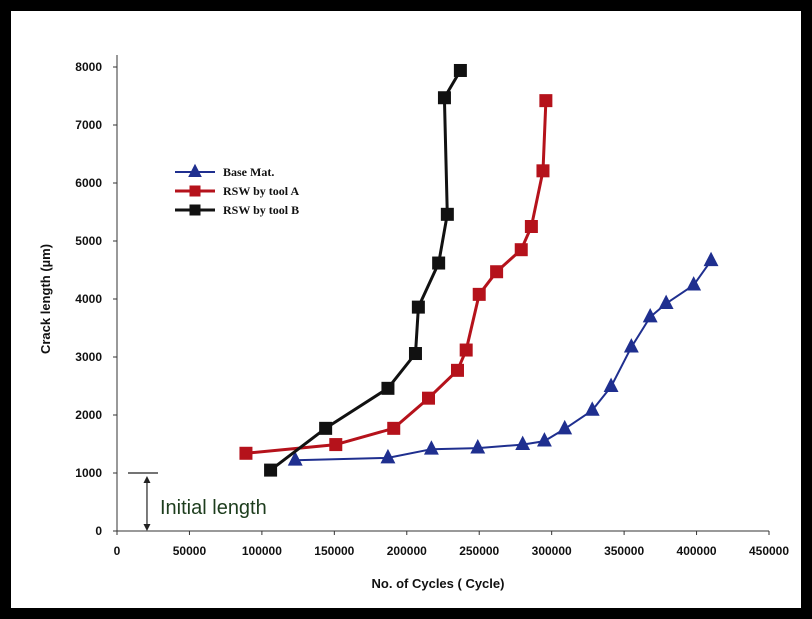  I want to click on x-tick-label: 200000, so click(407, 551).